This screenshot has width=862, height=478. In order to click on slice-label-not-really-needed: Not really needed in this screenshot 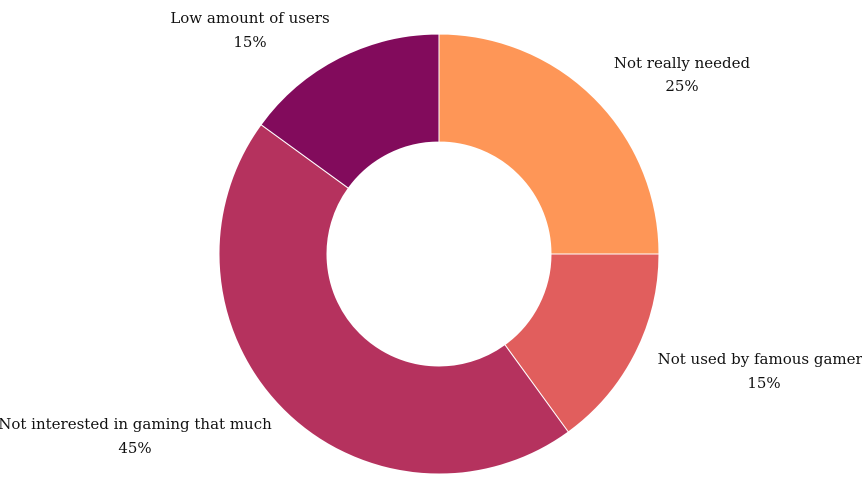, I will do `click(682, 63)`.